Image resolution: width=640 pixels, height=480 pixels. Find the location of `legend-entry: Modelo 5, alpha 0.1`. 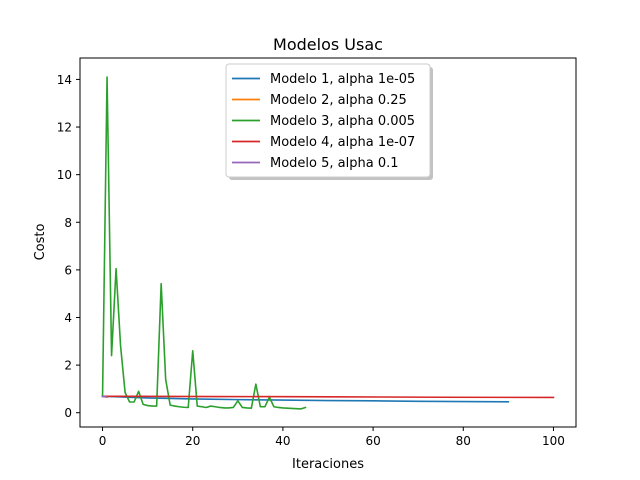

legend-entry: Modelo 5, alpha 0.1 is located at coordinates (334, 163).